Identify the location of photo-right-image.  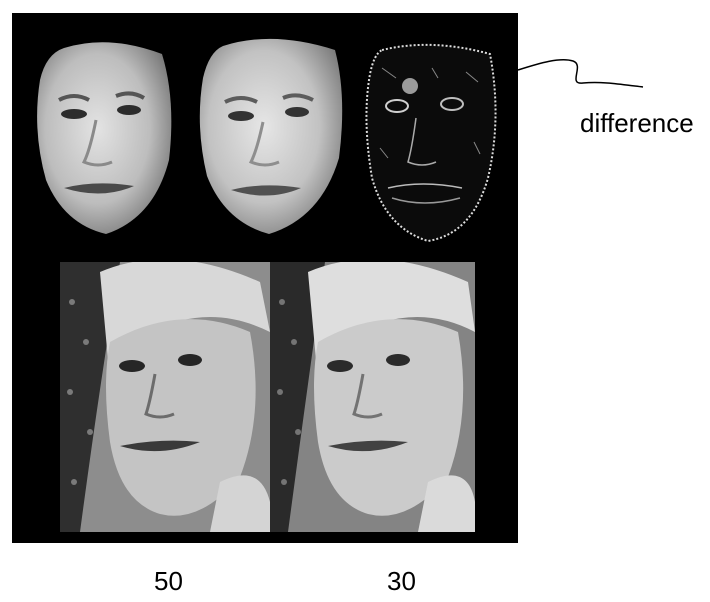
(372, 397).